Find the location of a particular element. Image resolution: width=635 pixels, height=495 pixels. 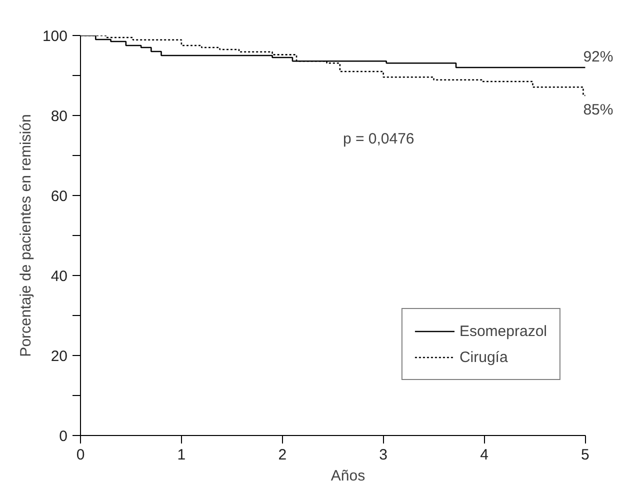

y-tick-label: 80 is located at coordinates (59, 116).